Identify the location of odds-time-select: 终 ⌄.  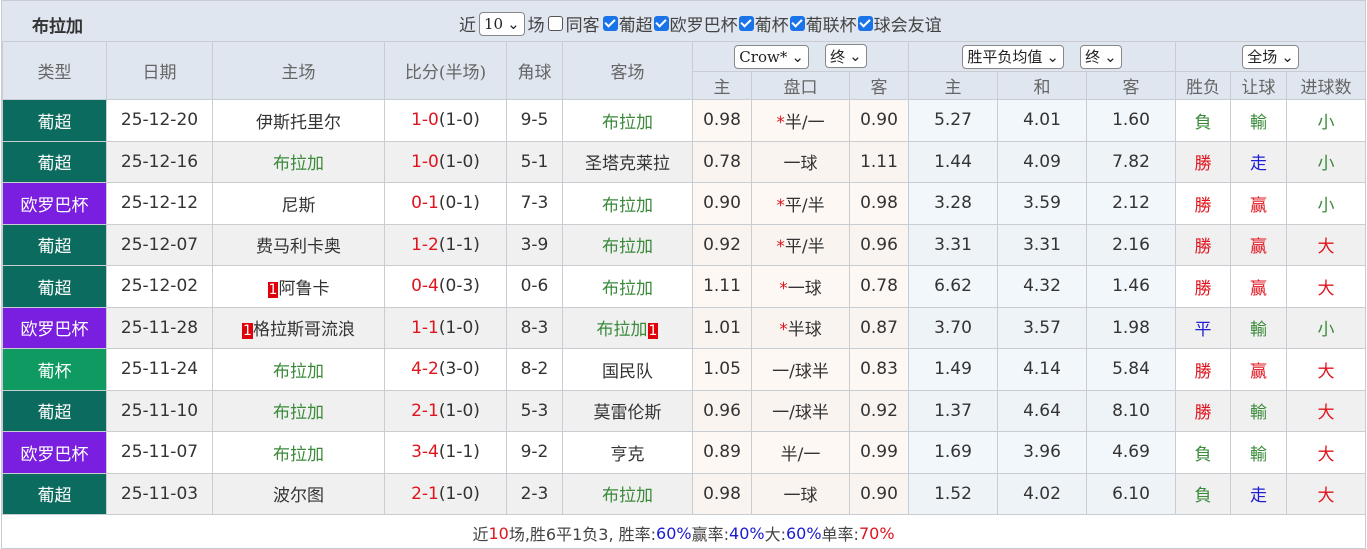
(846, 56).